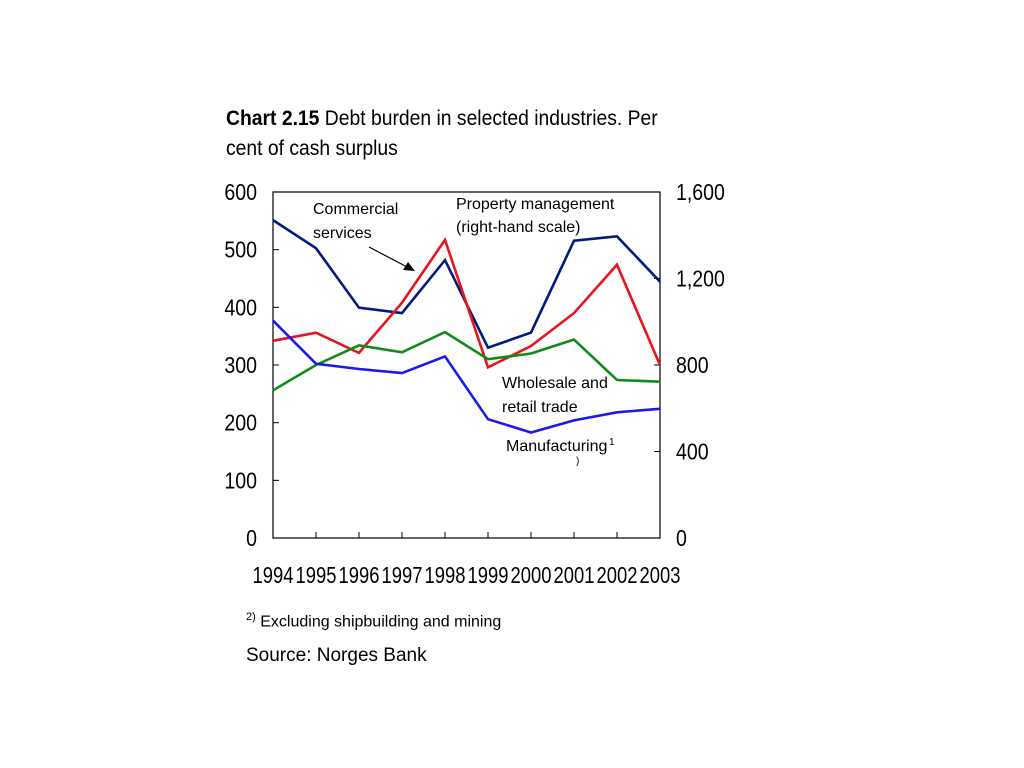  Describe the element at coordinates (273, 118) in the screenshot. I see `chart-title-label: Chart 2.15` at that location.